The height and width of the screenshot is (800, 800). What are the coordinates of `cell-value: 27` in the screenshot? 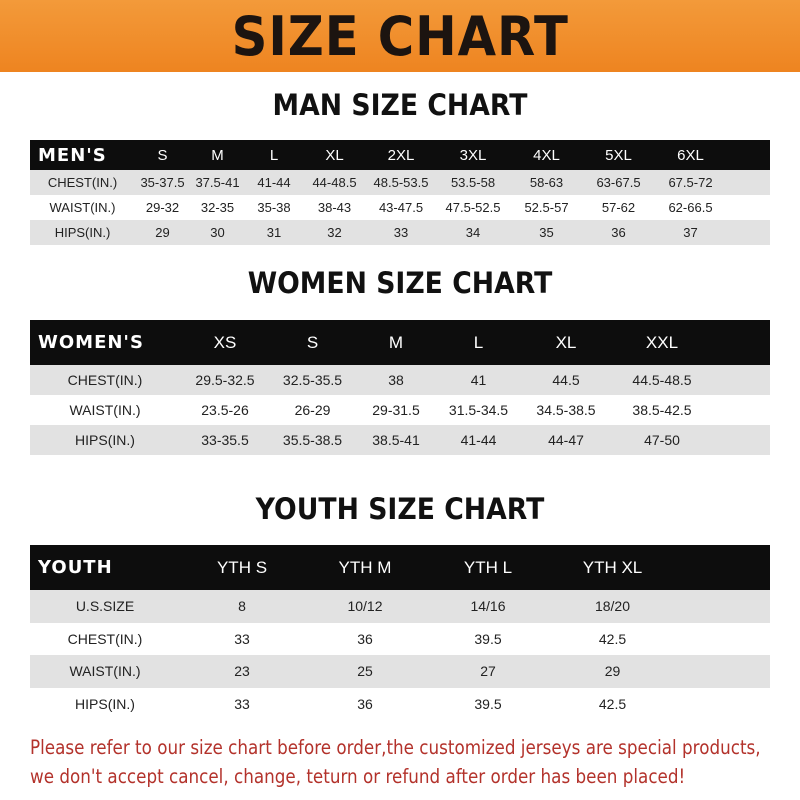 It's located at (488, 671).